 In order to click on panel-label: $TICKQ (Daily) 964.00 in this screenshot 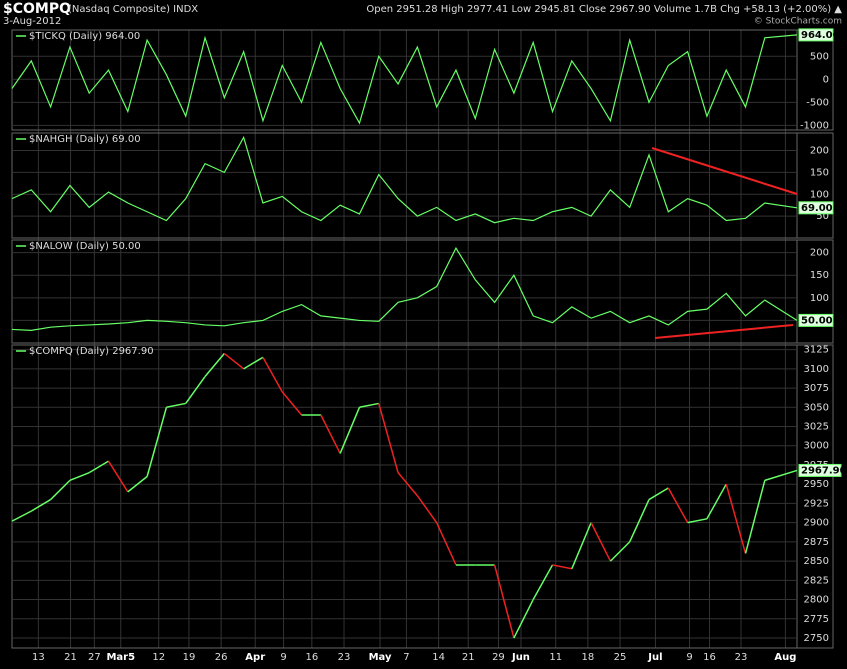, I will do `click(84, 36)`.